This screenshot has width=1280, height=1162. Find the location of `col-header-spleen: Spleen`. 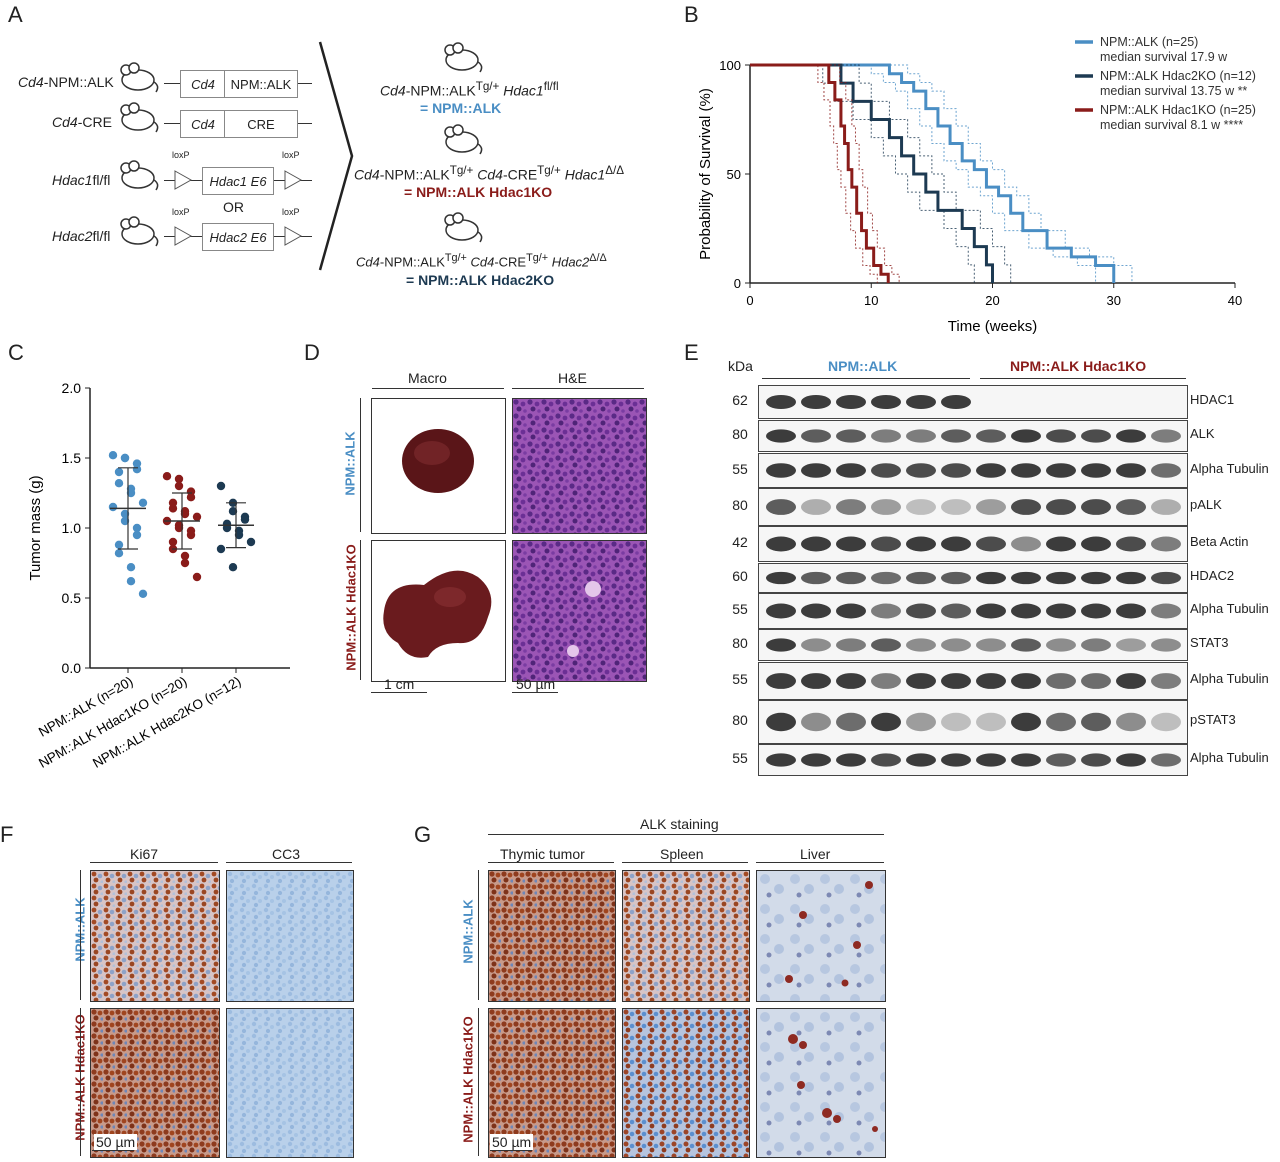

col-header-spleen: Spleen is located at coordinates (682, 854).